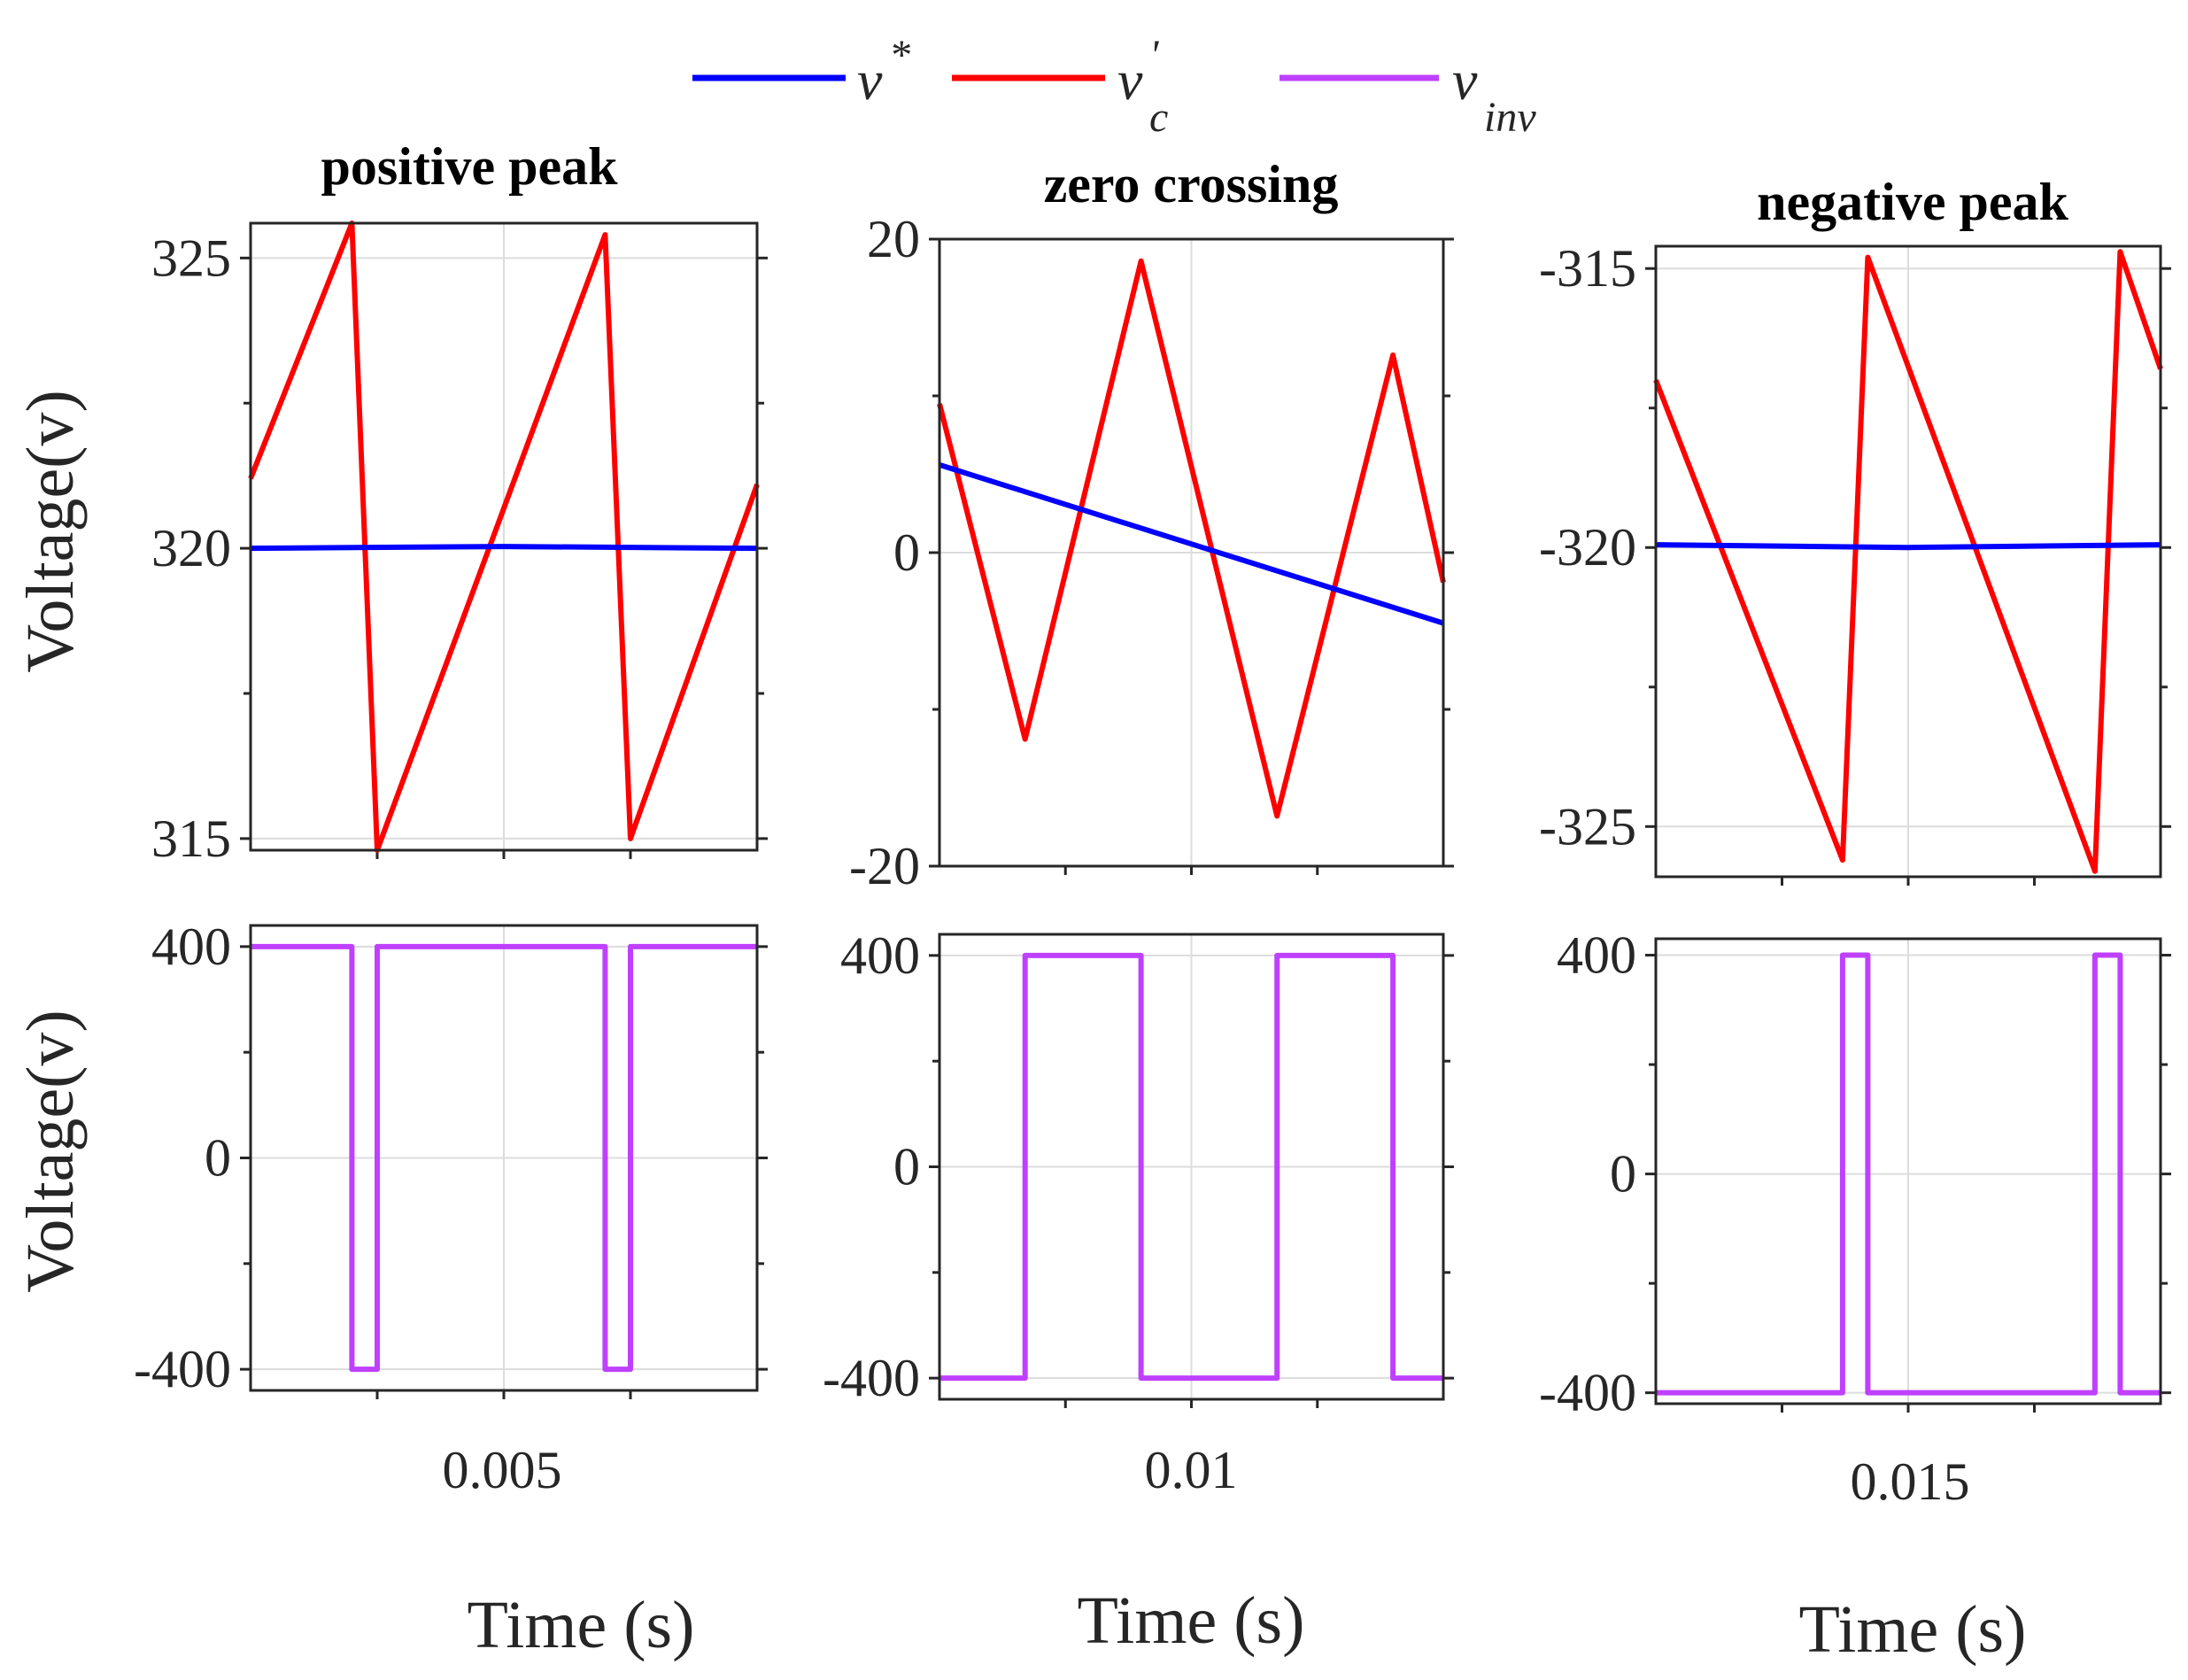 This screenshot has width=2188, height=1680. Describe the element at coordinates (1158, 118) in the screenshot. I see `legend-label-subscript: c` at that location.